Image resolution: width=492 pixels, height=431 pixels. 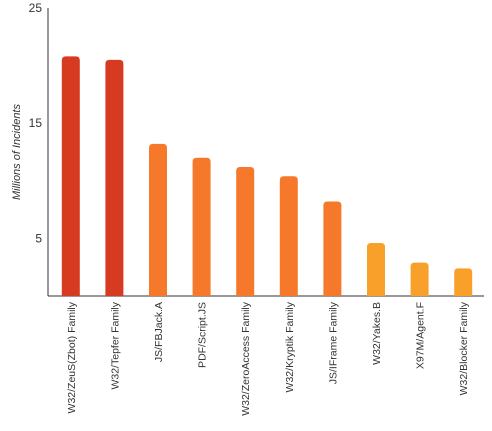 I want to click on x-tick-label: W32/Blocker Family, so click(x=464, y=348).